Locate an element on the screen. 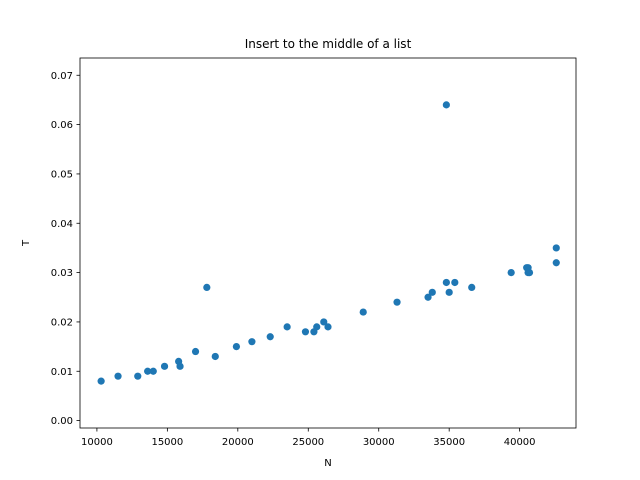 The height and width of the screenshot is (480, 640). x-tick-label: 15000 is located at coordinates (167, 442).